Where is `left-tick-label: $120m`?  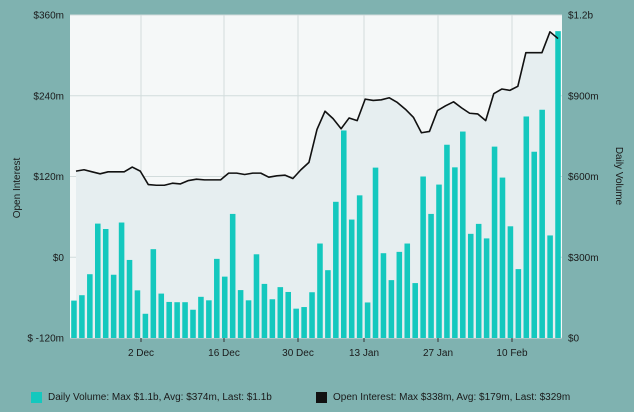
left-tick-label: $120m is located at coordinates (48, 177).